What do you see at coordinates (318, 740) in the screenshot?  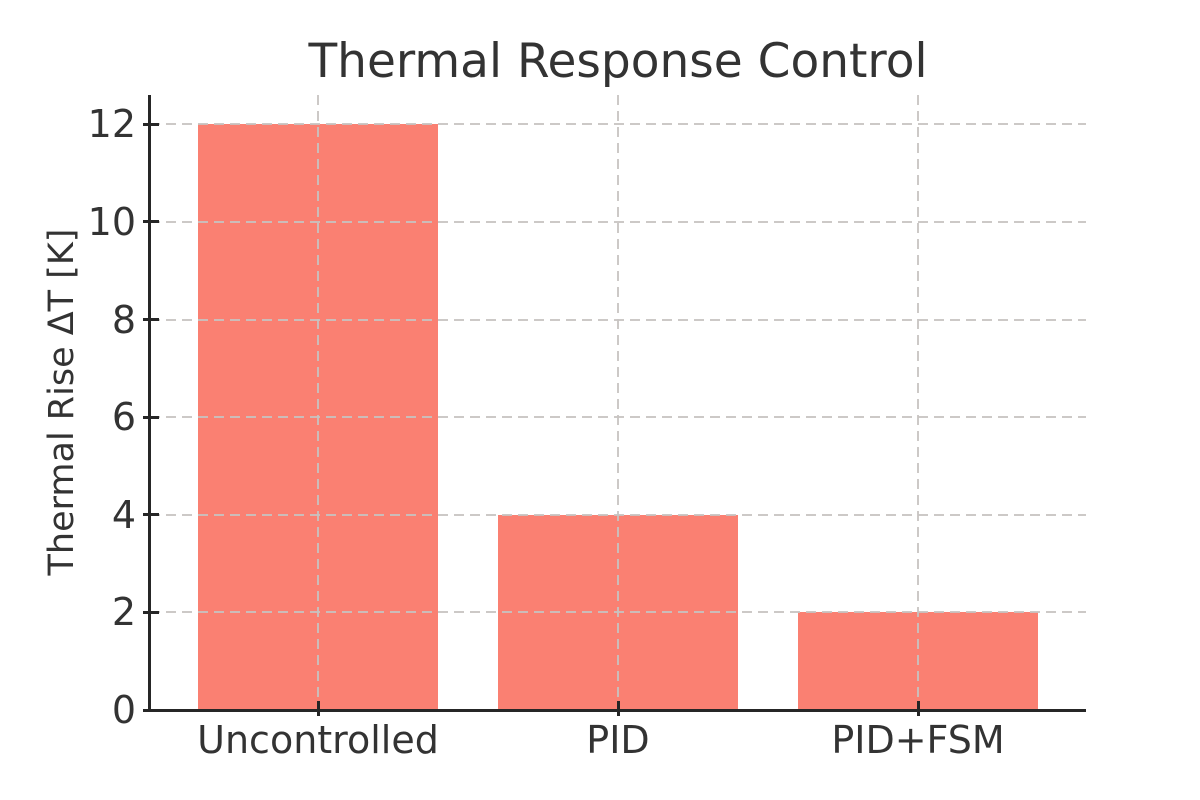 I see `x-tick-label-1: Uncontrolled` at bounding box center [318, 740].